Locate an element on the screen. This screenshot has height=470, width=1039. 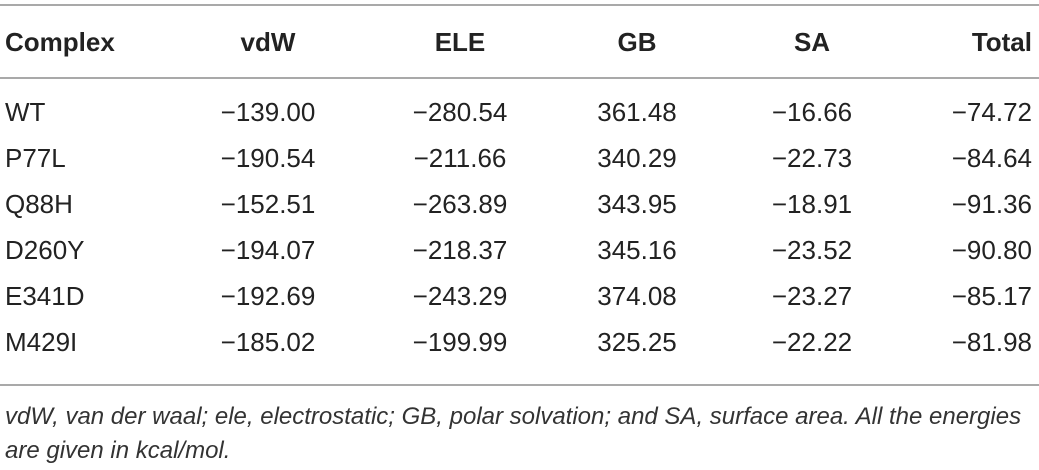
table-cell: −280.54 is located at coordinates (460, 112).